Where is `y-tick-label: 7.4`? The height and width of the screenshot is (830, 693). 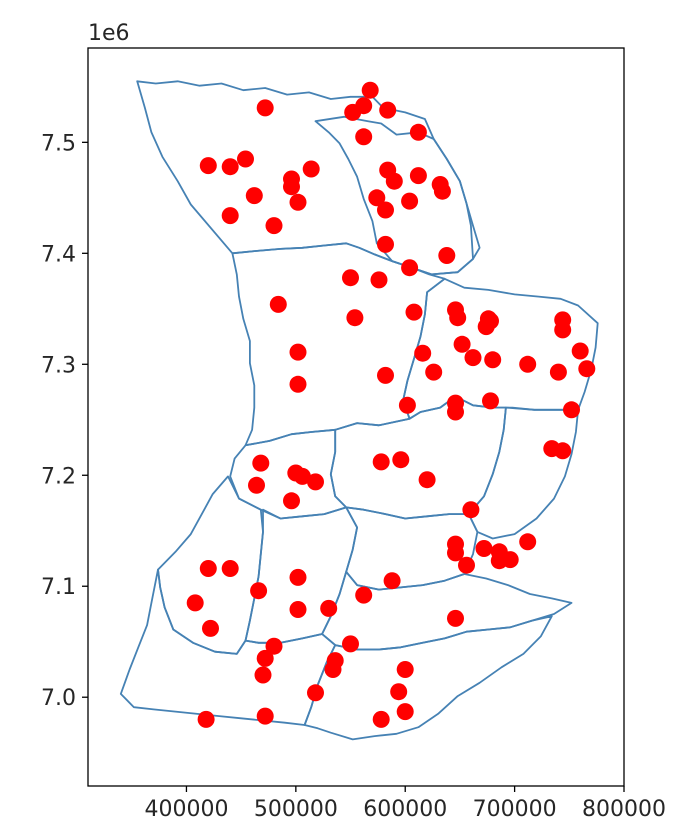
y-tick-label: 7.4 is located at coordinates (58, 254).